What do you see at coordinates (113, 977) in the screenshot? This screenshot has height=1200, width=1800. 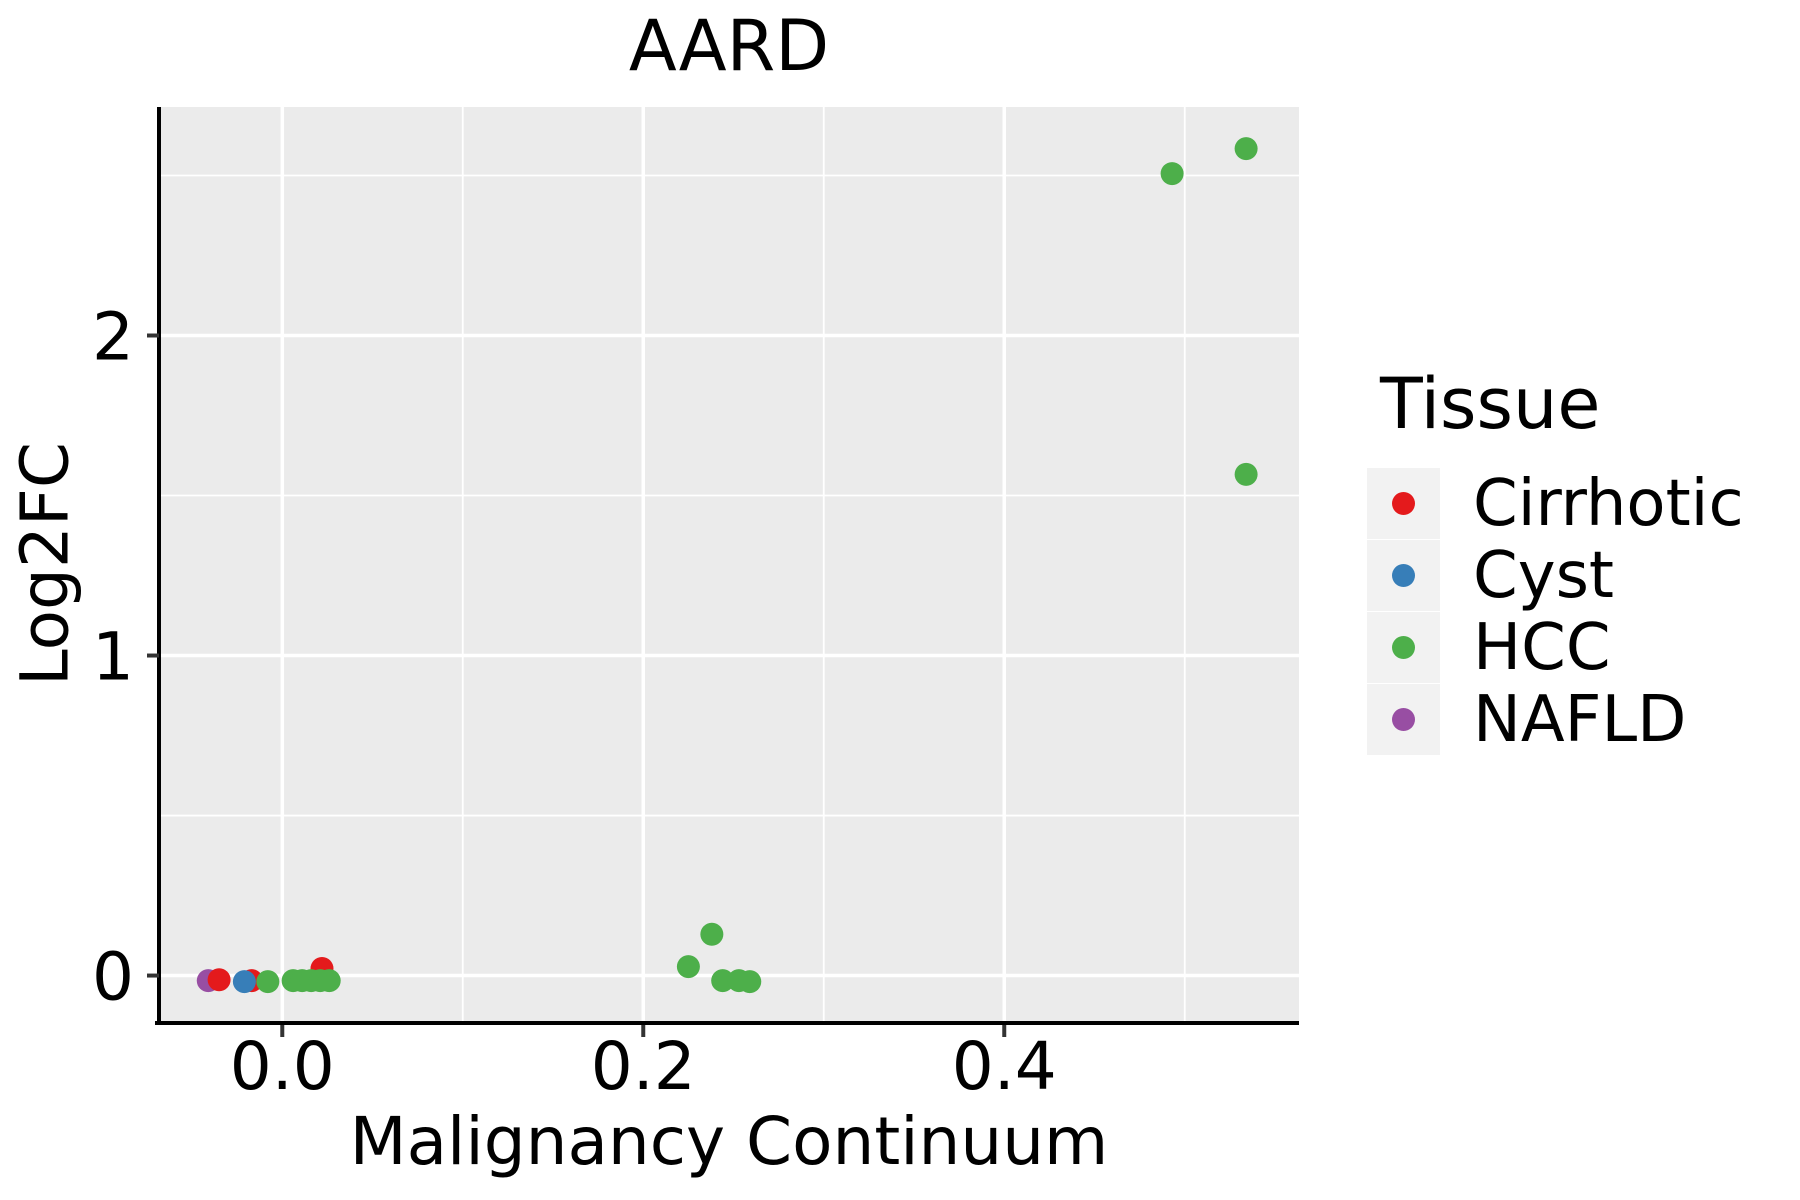 I see `y-tick-label: 0` at bounding box center [113, 977].